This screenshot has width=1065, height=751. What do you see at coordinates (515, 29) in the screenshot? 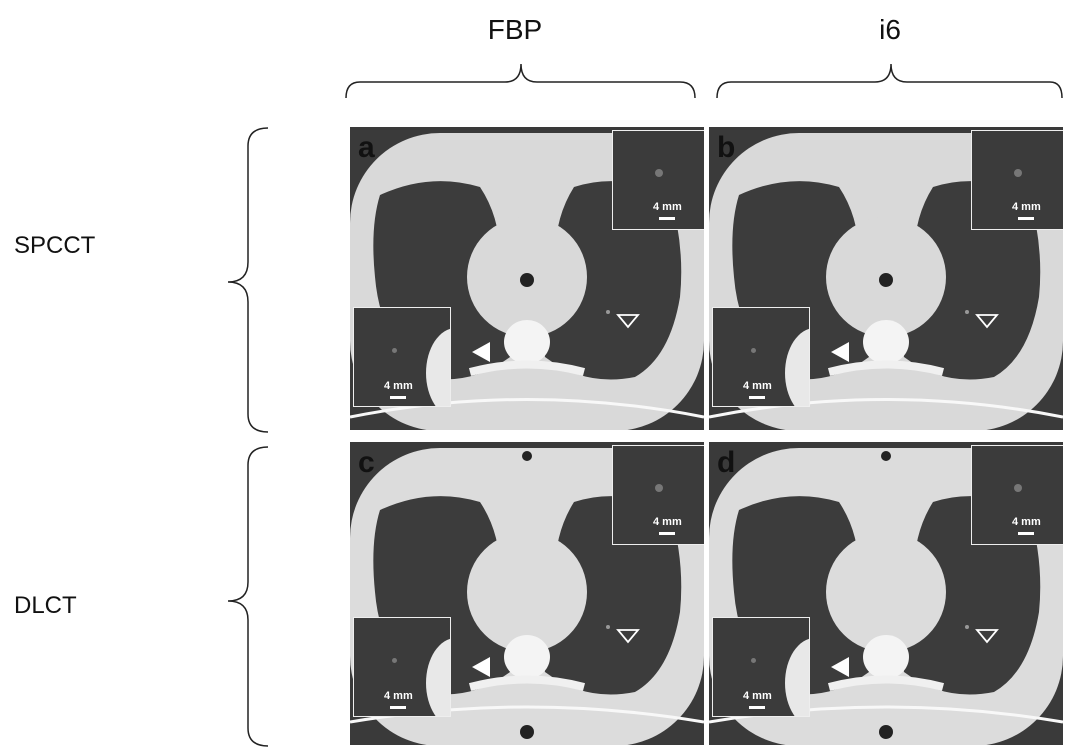
I see `column-label-fbp: FBP` at bounding box center [515, 29].